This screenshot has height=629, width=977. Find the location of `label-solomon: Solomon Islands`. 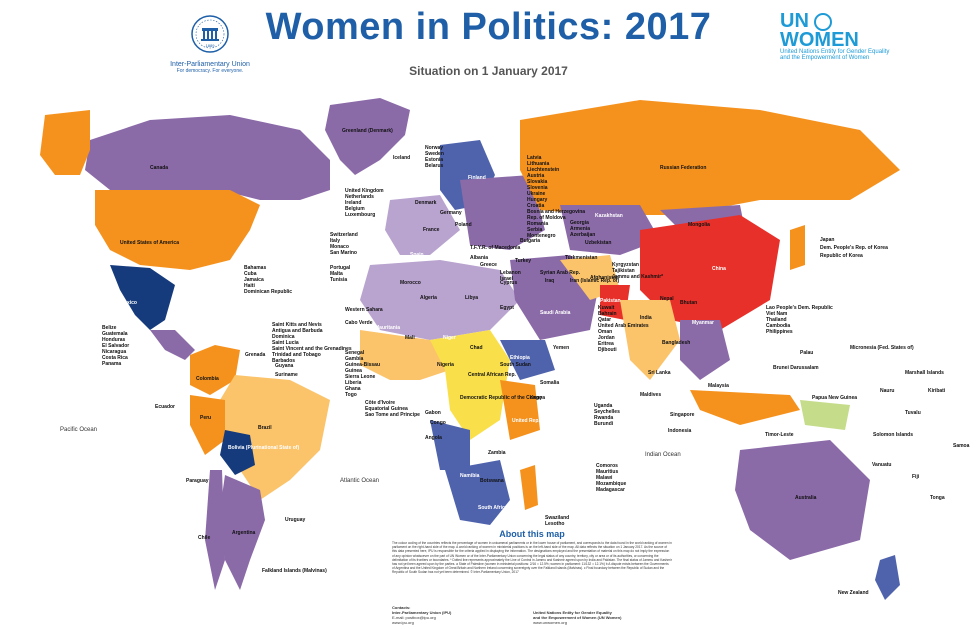

label-solomon: Solomon Islands is located at coordinates (893, 435).